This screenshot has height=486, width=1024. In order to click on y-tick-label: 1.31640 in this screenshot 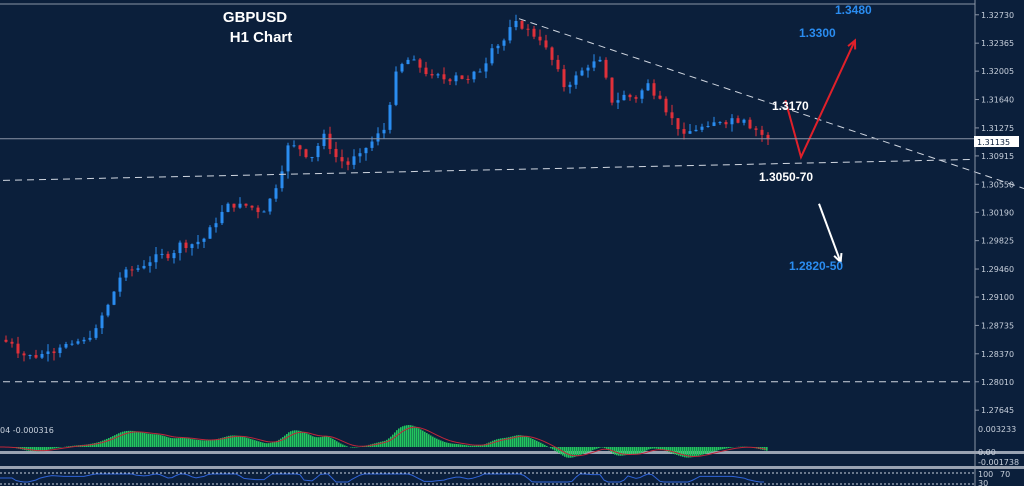, I will do `click(997, 100)`.